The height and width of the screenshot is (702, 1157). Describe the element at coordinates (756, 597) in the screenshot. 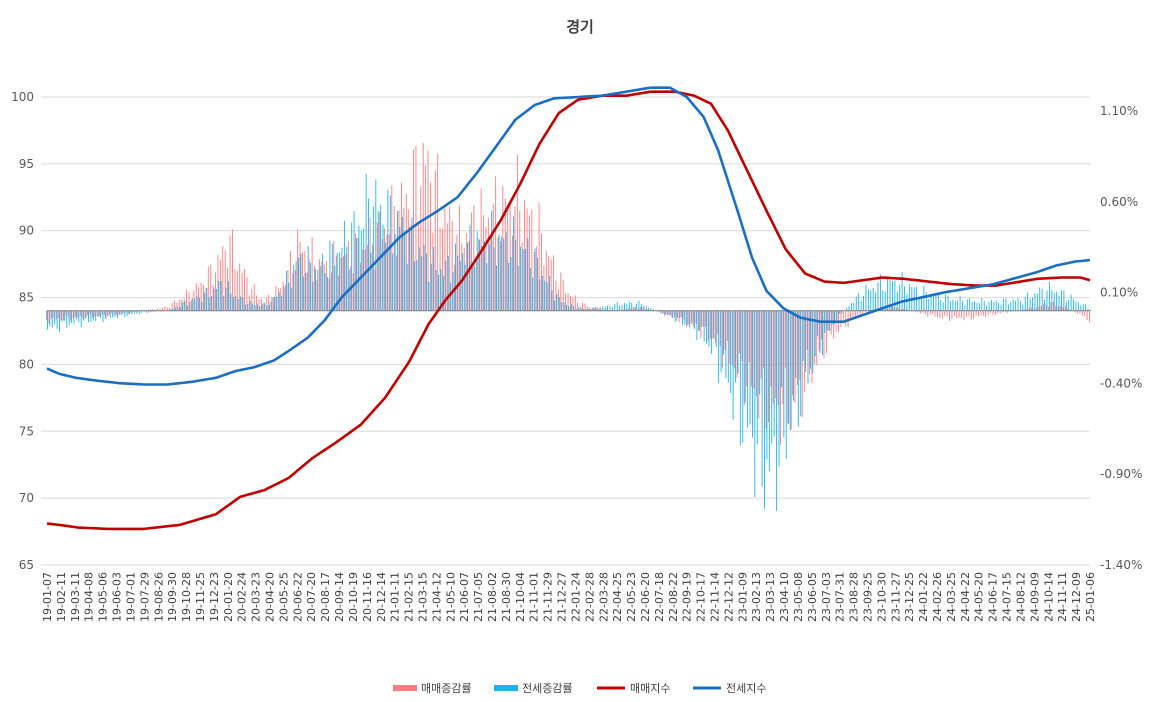

I see `x-axis-tick-label: 23-02-13` at that location.